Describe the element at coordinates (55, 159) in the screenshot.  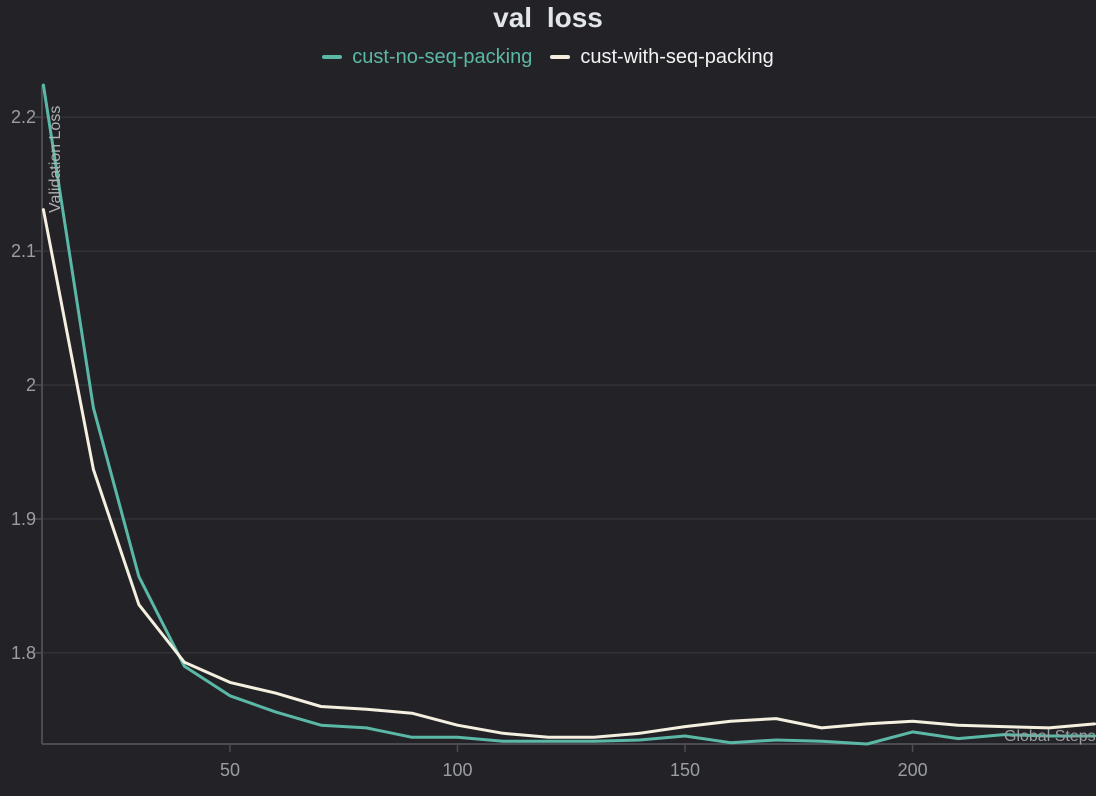
I see `y-axis-label: Validation Loss` at that location.